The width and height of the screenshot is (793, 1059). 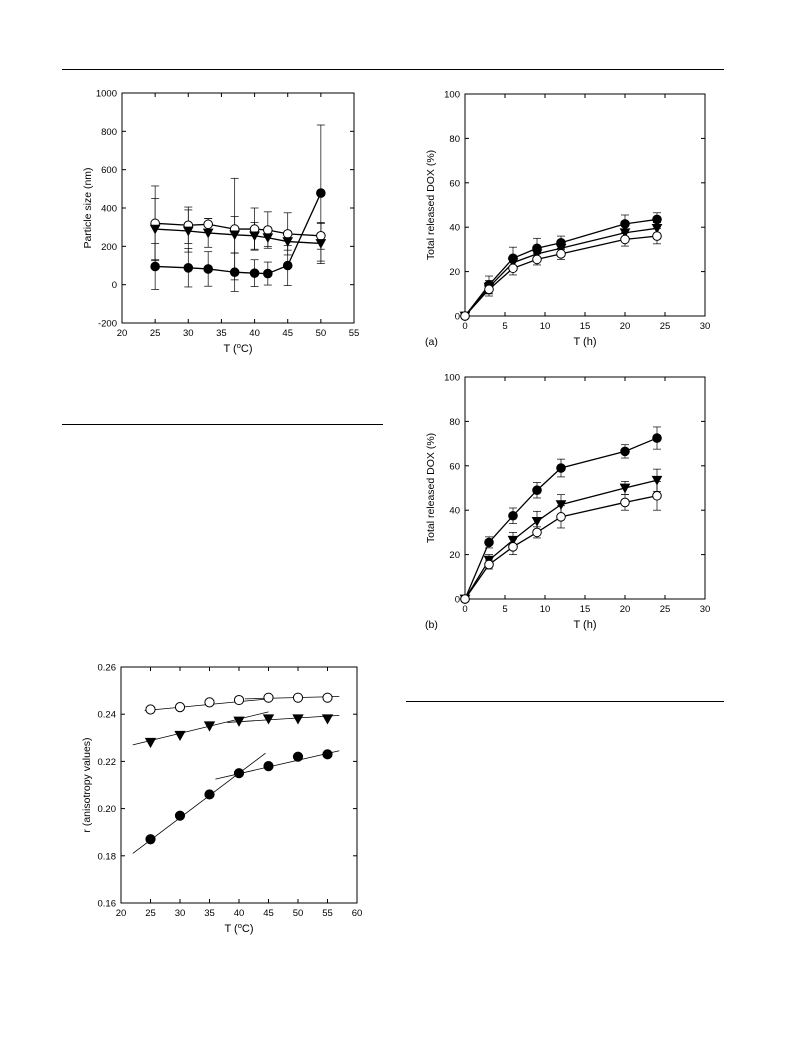 I want to click on x-axis-label: T (h), so click(x=584, y=625).